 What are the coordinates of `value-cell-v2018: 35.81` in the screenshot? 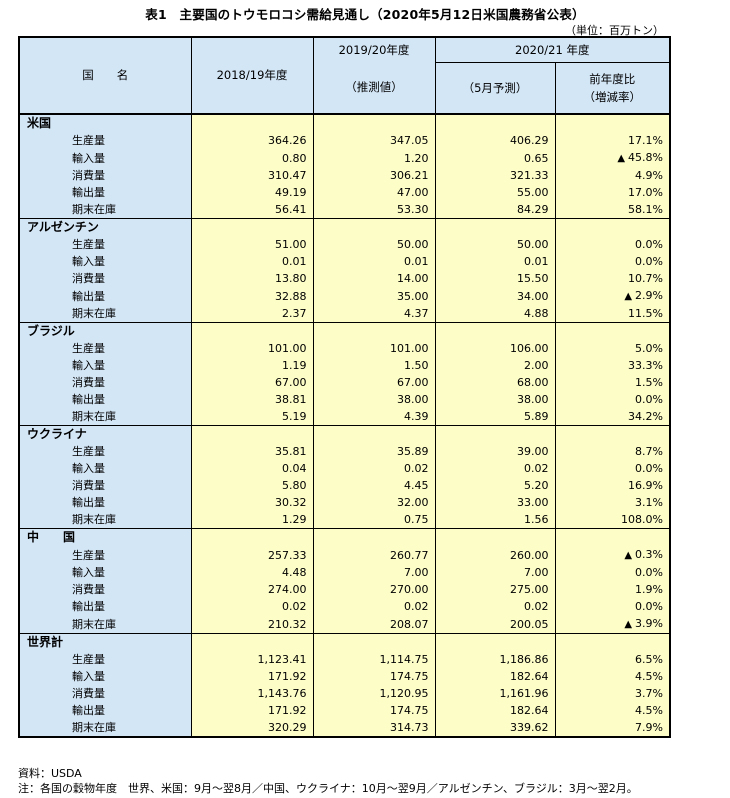 It's located at (251, 451).